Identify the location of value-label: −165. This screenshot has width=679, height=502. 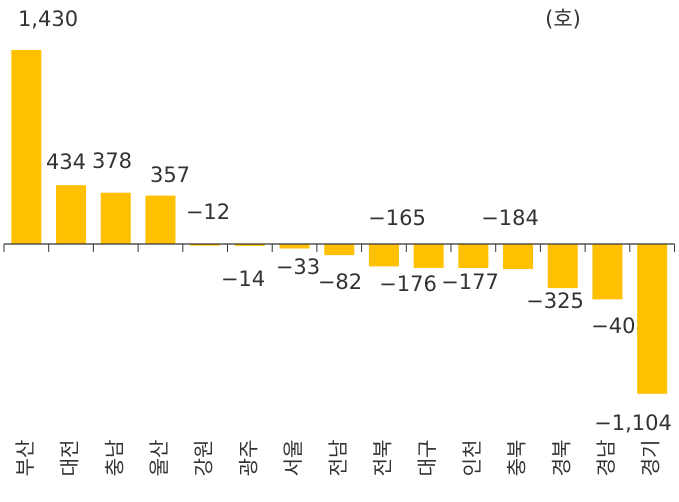
(397, 218).